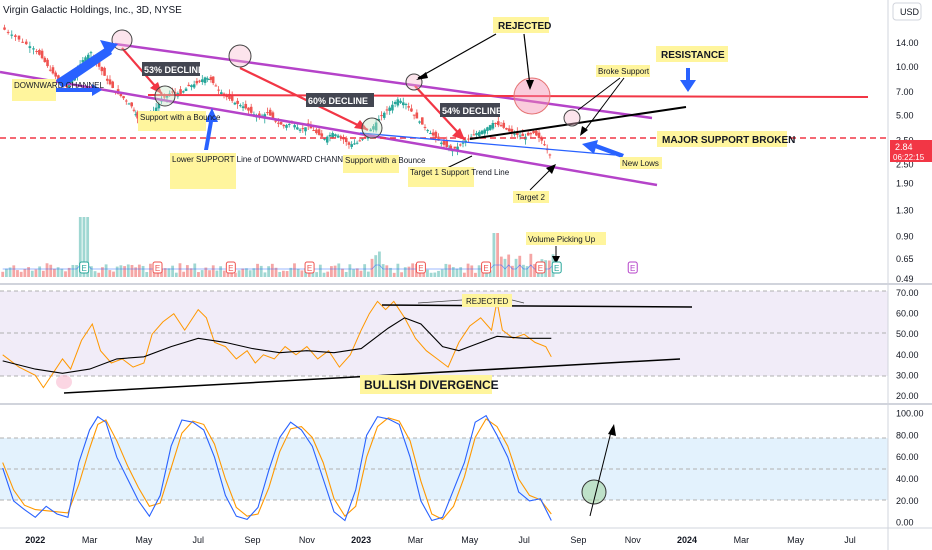 The height and width of the screenshot is (550, 932). What do you see at coordinates (907, 11) in the screenshot?
I see `currency-button: USD` at bounding box center [907, 11].